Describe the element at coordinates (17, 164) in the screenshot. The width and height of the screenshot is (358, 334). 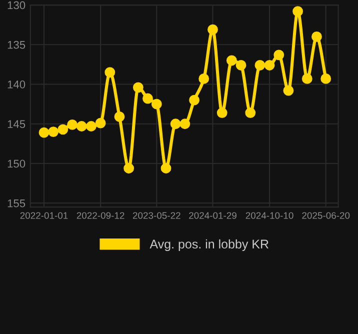
I see `y-tick-label: 150` at that location.